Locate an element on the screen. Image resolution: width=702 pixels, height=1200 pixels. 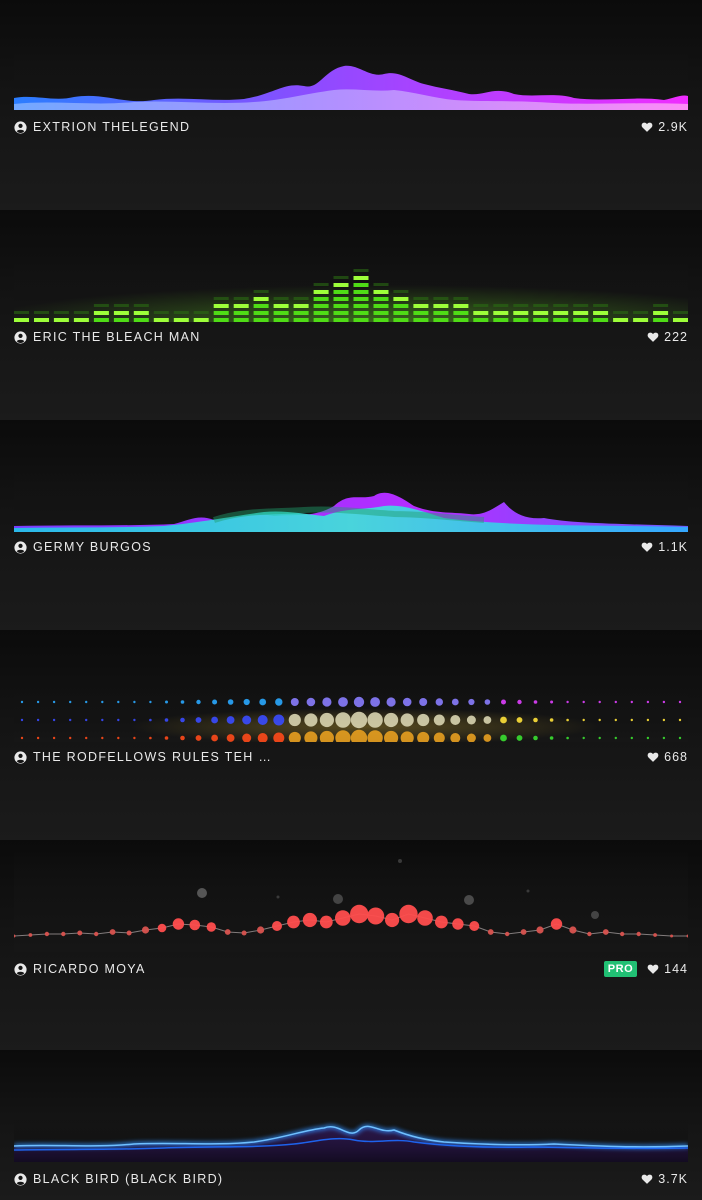
author-link: RICARDO MOYA is located at coordinates (80, 969).